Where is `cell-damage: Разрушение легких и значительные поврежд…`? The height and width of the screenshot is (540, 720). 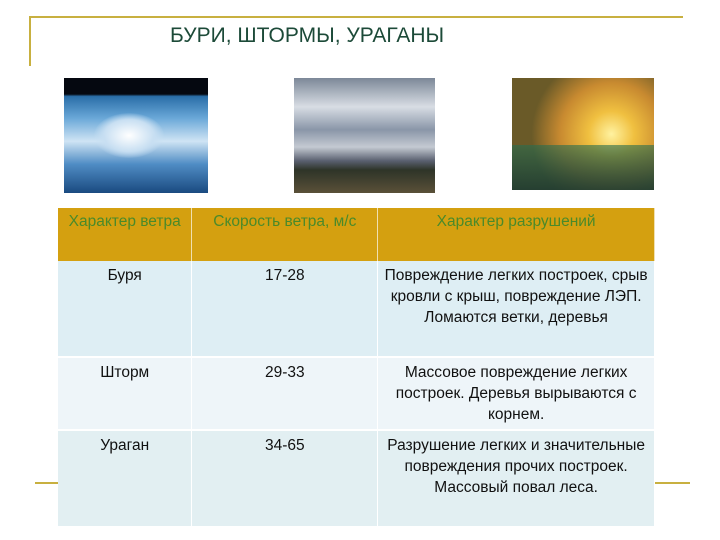
cell-damage: Разрушение легких и значительные поврежд… is located at coordinates (516, 477).